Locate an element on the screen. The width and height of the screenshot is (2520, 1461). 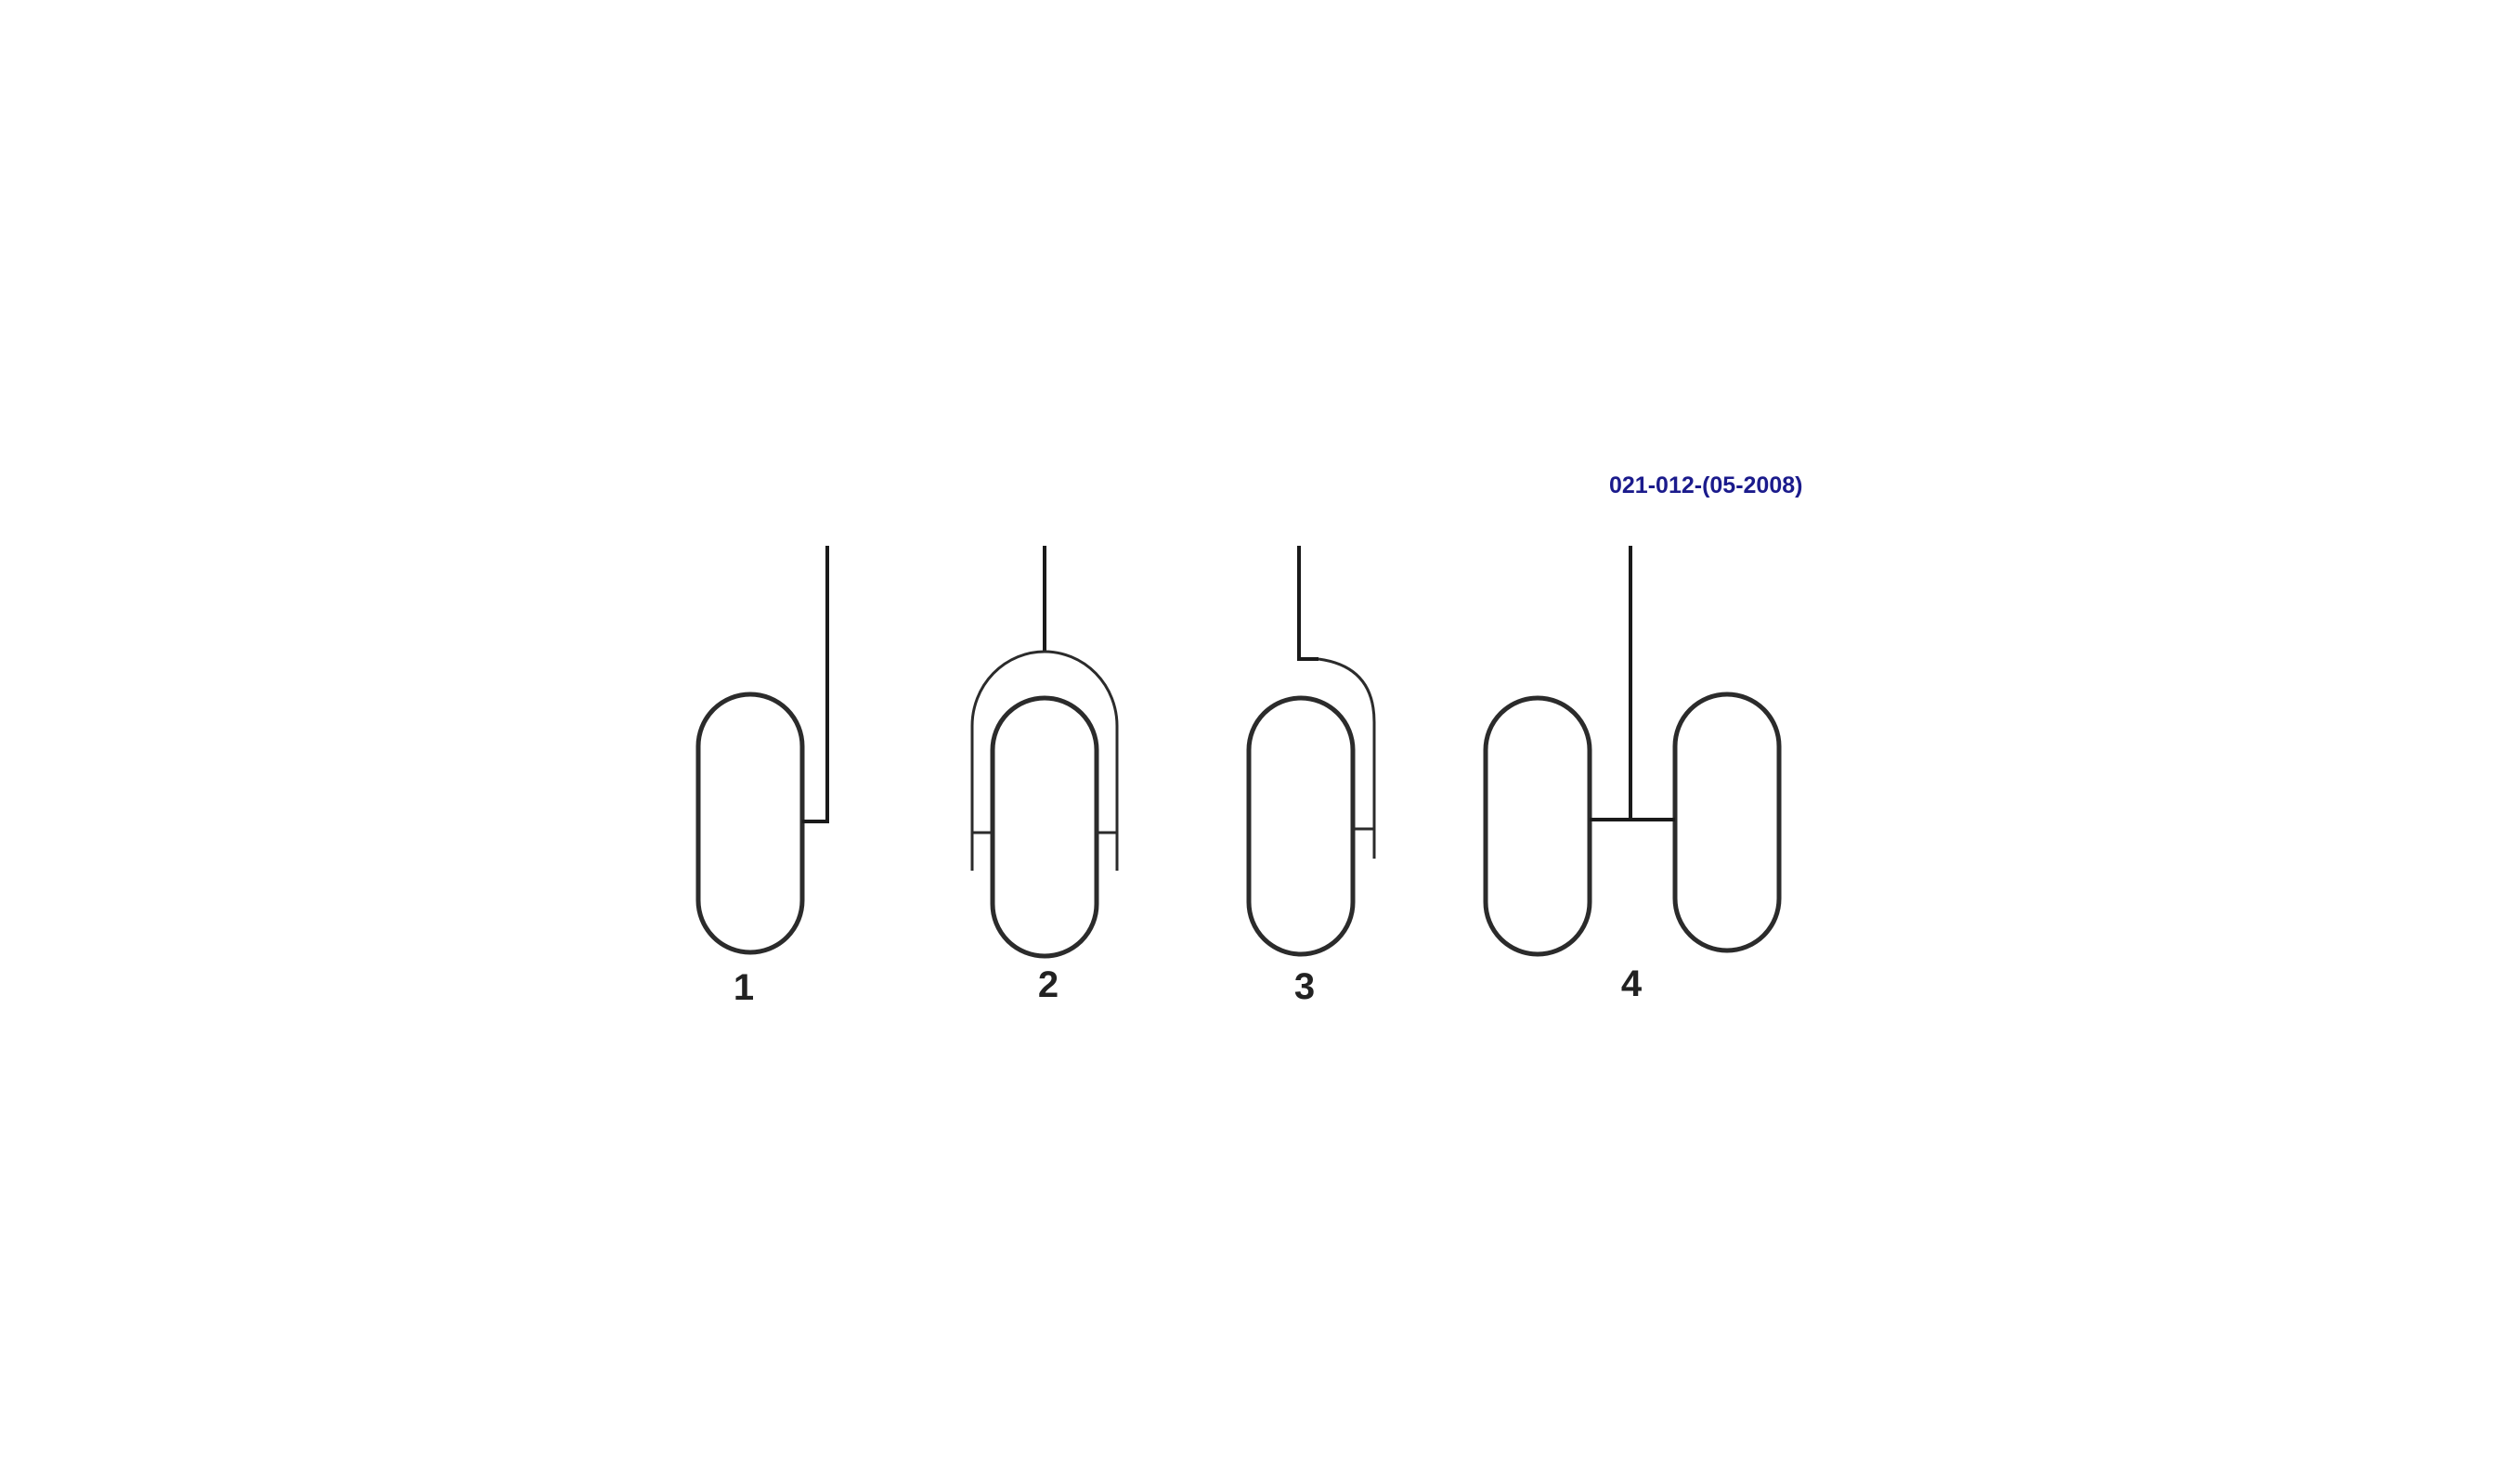
configuration-label-2: 2 is located at coordinates (1048, 984).